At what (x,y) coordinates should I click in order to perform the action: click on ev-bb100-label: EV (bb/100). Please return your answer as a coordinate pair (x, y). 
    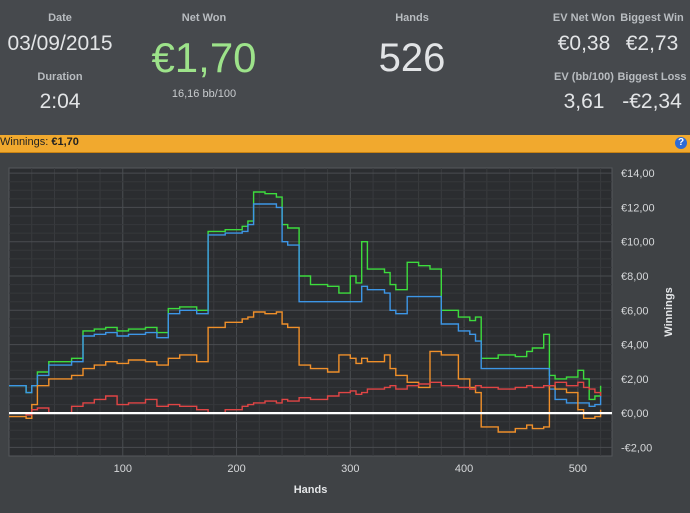
    Looking at the image, I should click on (584, 77).